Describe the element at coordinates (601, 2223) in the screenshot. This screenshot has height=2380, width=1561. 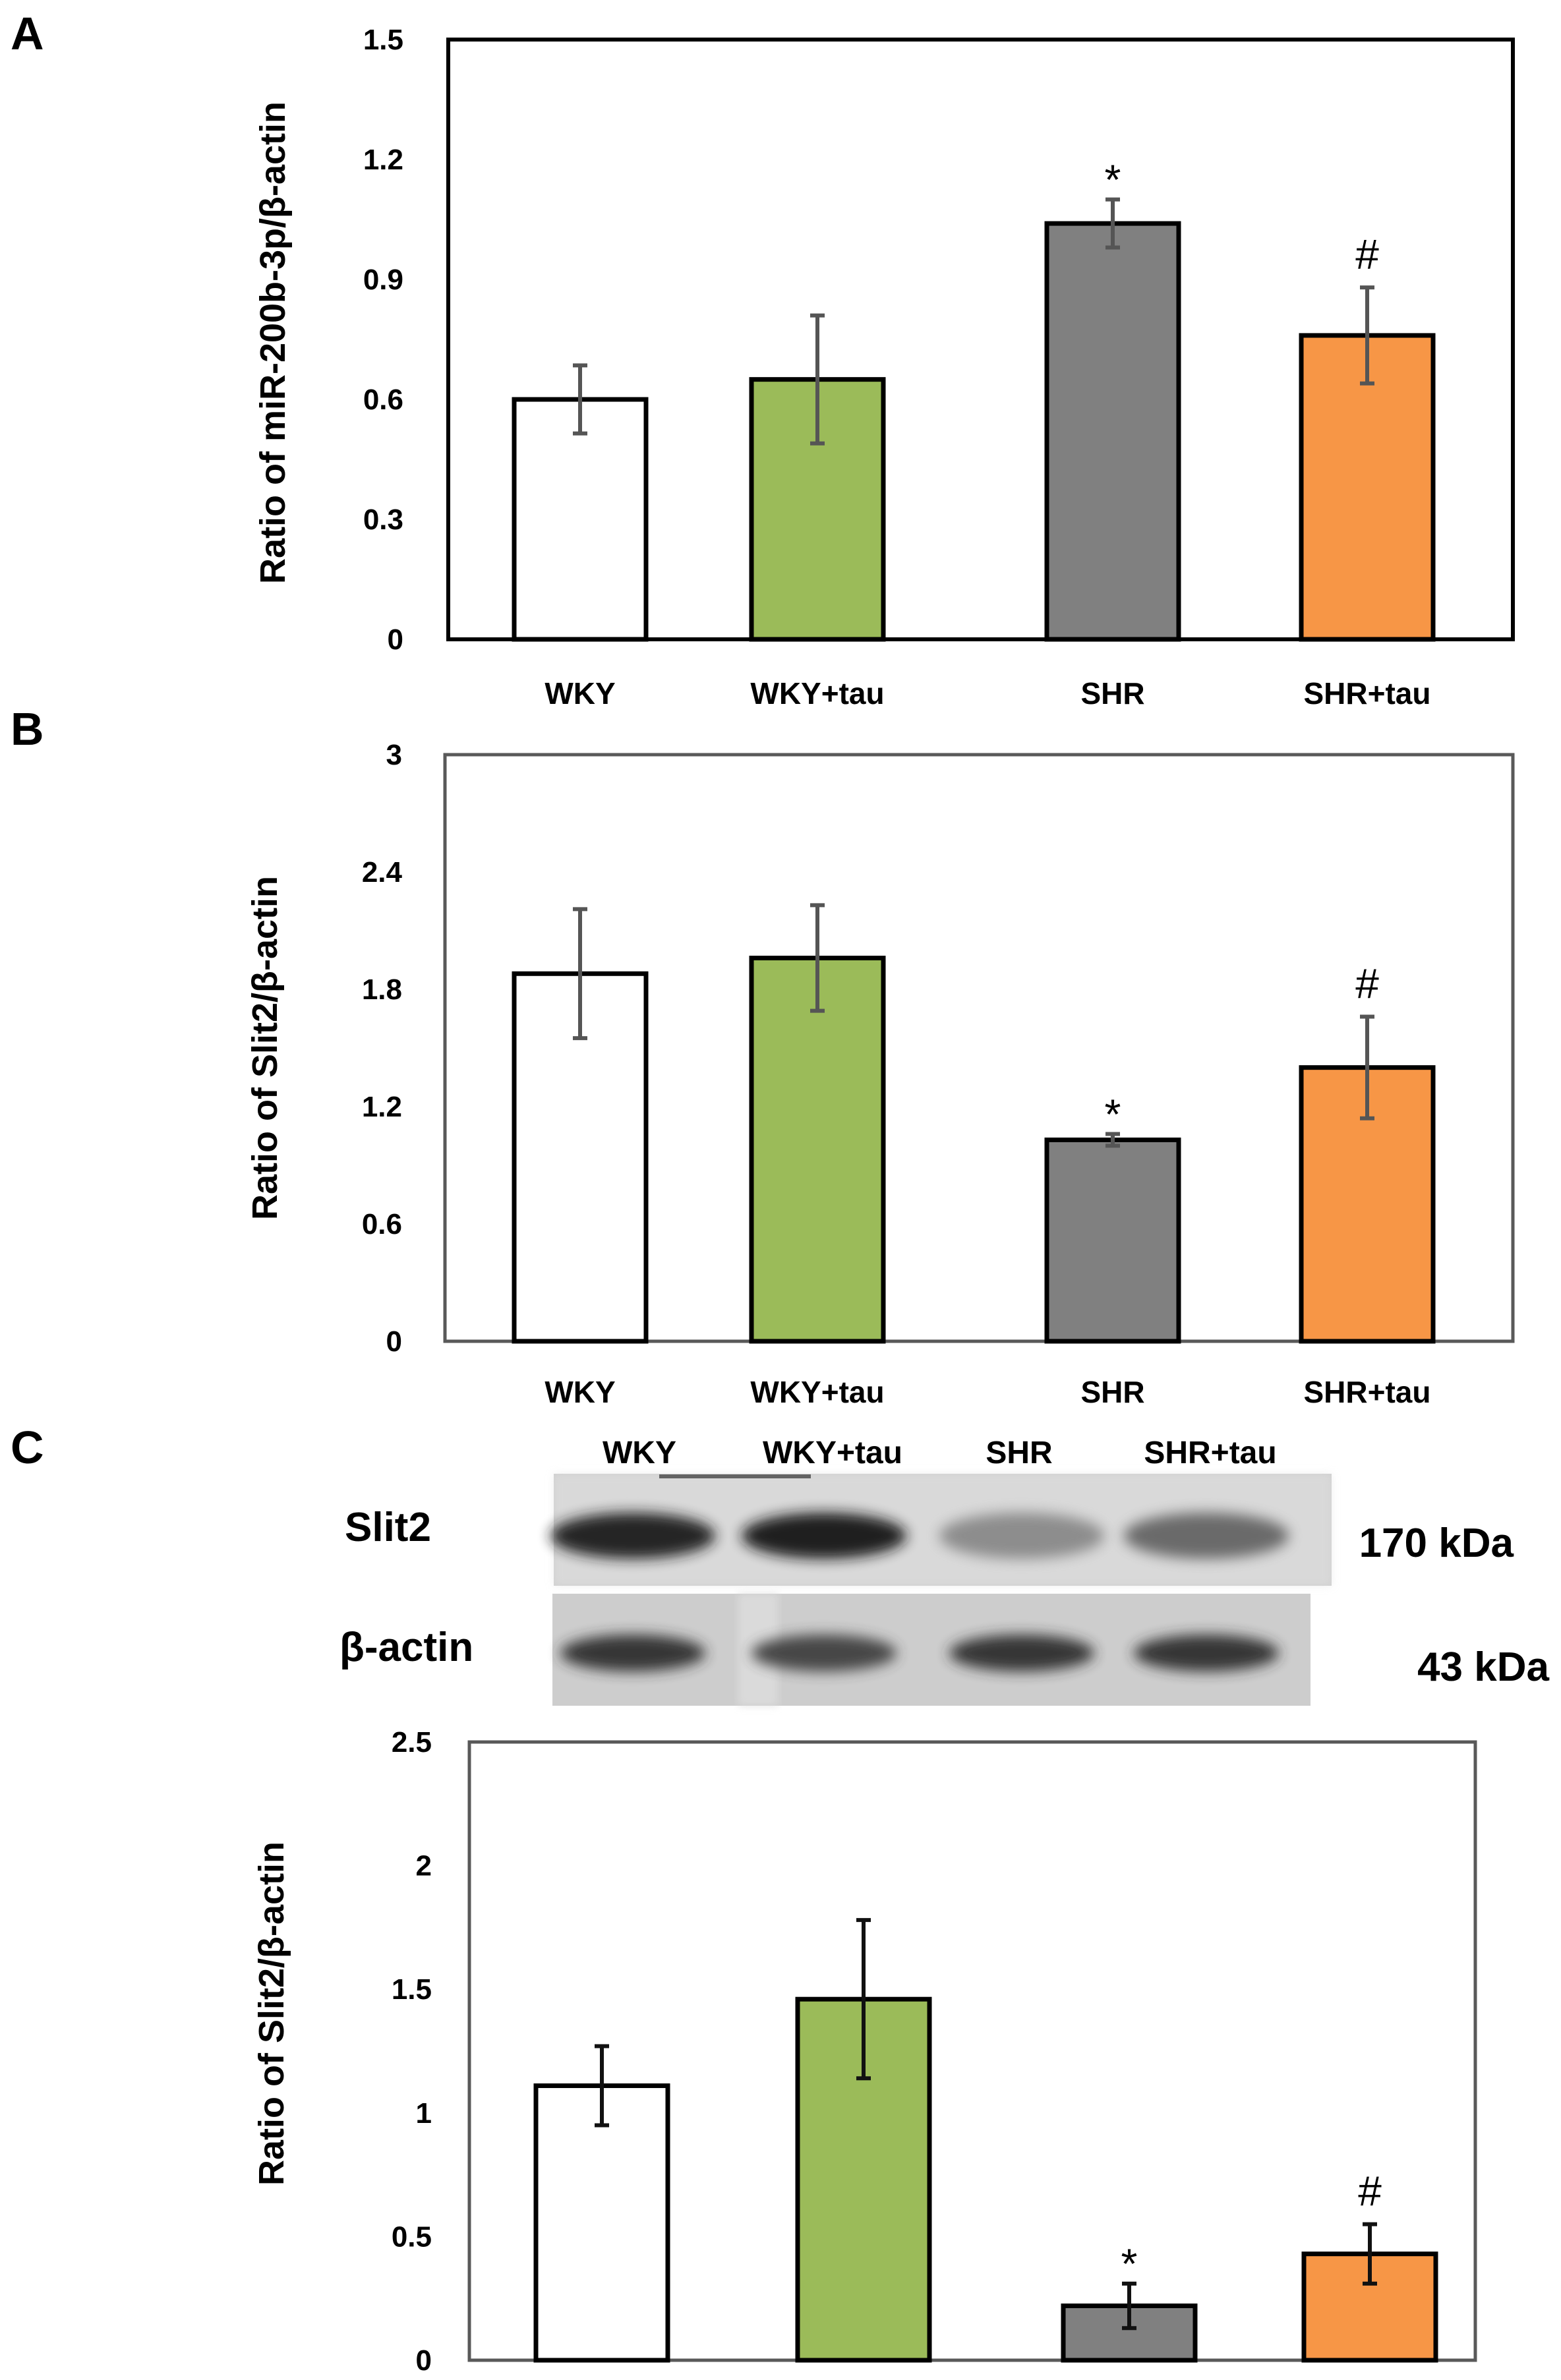
I see `chart-c-bar` at that location.